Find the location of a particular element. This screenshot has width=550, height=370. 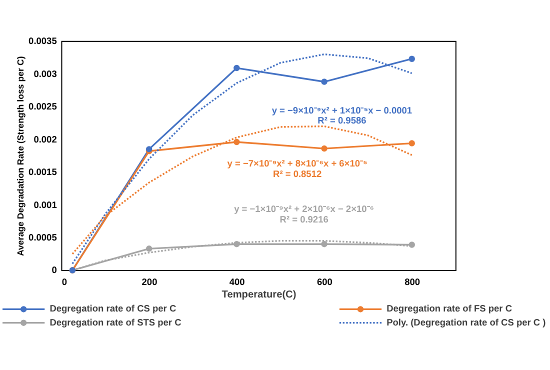

annotation: y = −1×10⁻⁹x² + 2×10⁻⁶x − 2×10⁻⁶ is located at coordinates (304, 209).